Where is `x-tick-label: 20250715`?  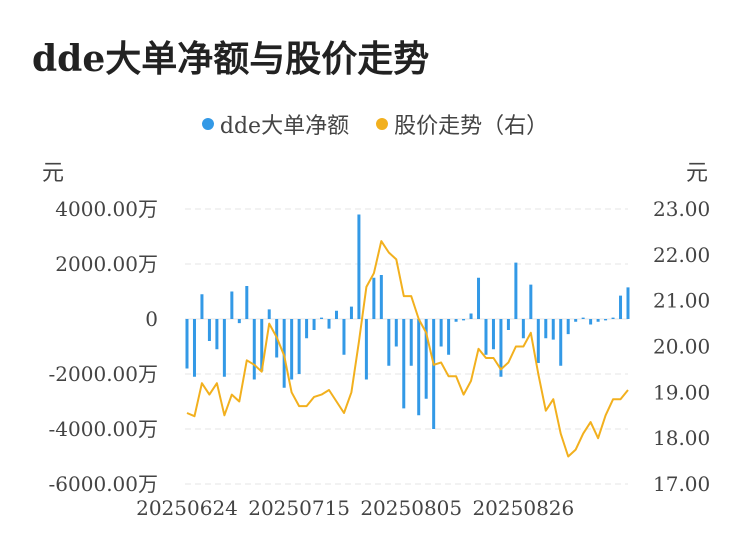
x-tick-label: 20250715 is located at coordinates (299, 508).